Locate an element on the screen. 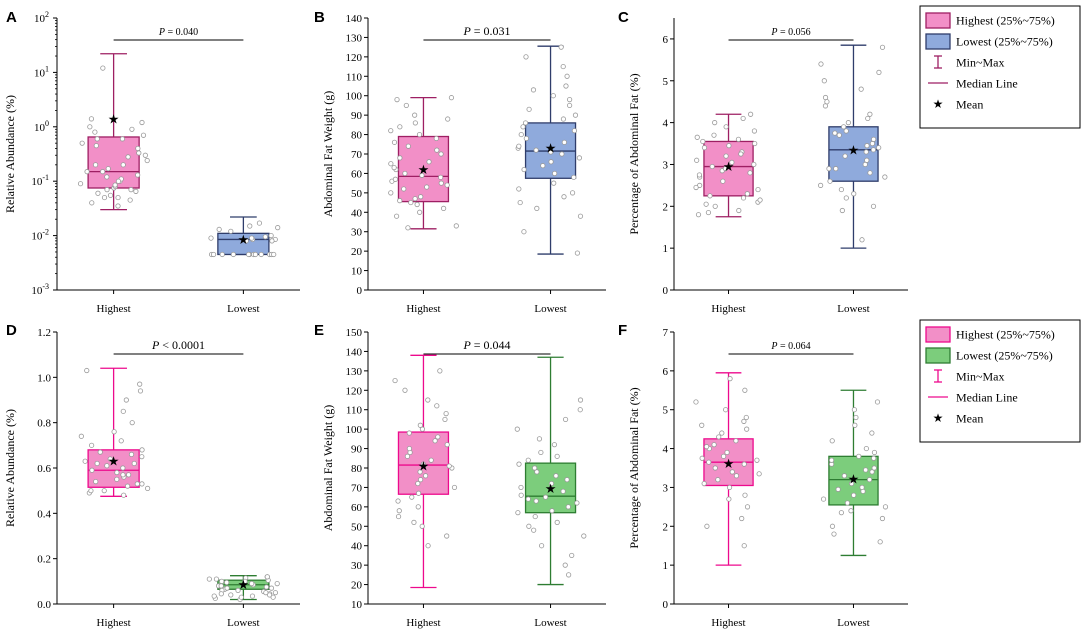  y-axis-title: Percentage of Abdominal Fat (%) is located at coordinates (634, 467).